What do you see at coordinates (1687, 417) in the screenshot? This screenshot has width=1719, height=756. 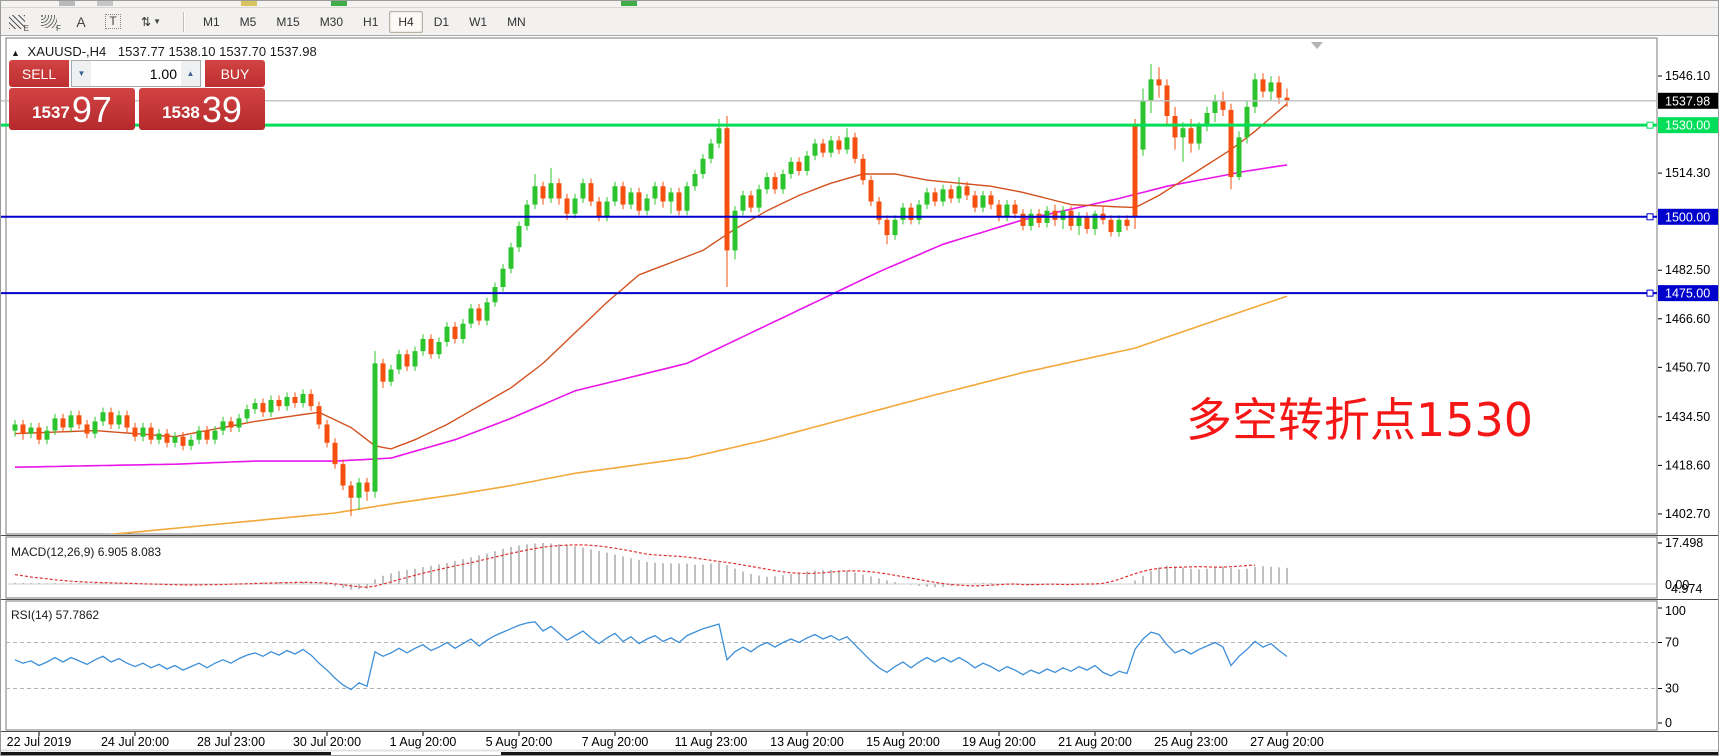 I see `svg-text: 1434.50` at bounding box center [1687, 417].